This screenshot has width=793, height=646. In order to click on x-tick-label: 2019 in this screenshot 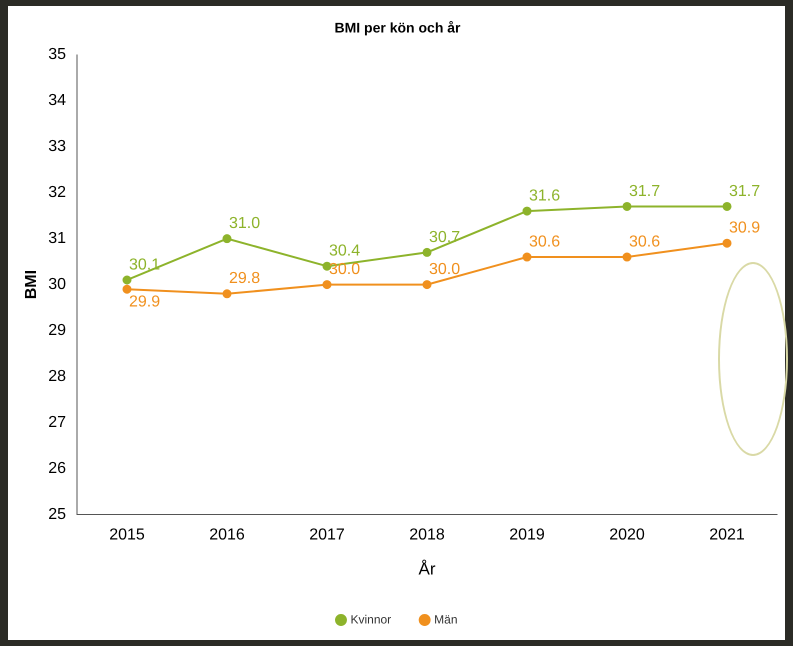, I will do `click(527, 535)`.